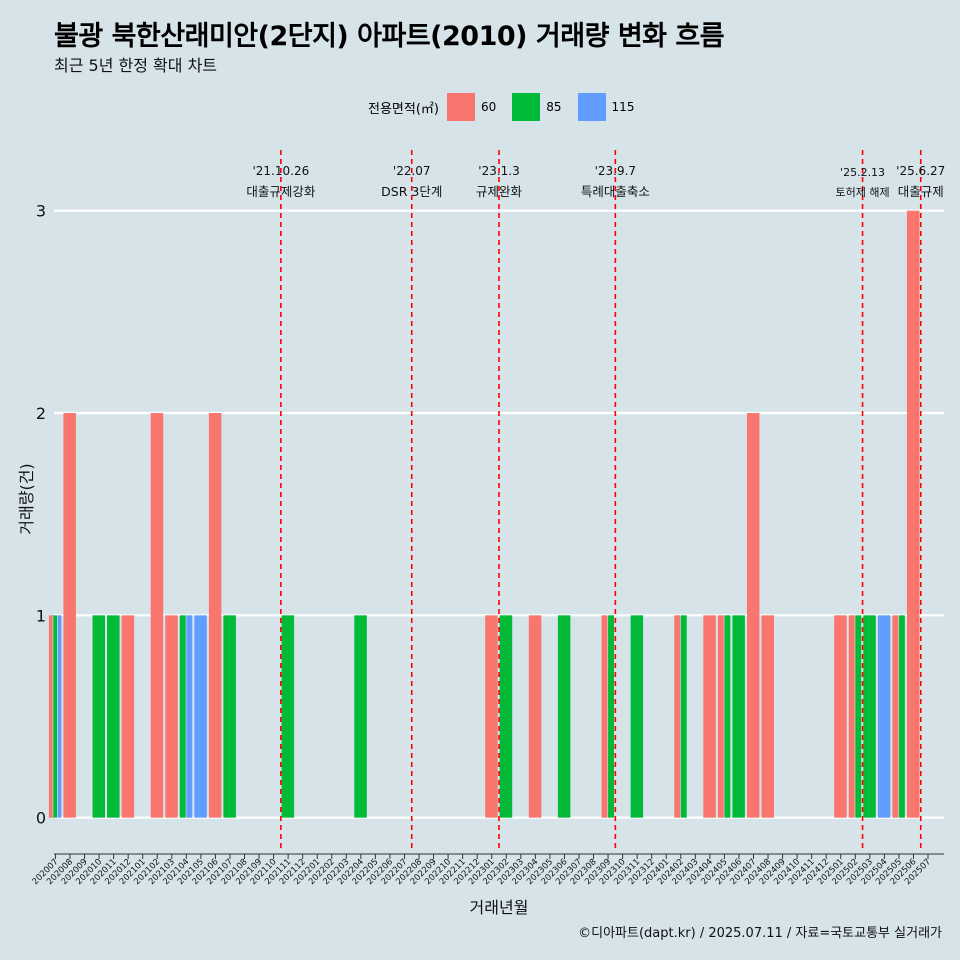 The width and height of the screenshot is (960, 960). What do you see at coordinates (921, 191) in the screenshot?
I see `event-label: 대출규제` at bounding box center [921, 191].